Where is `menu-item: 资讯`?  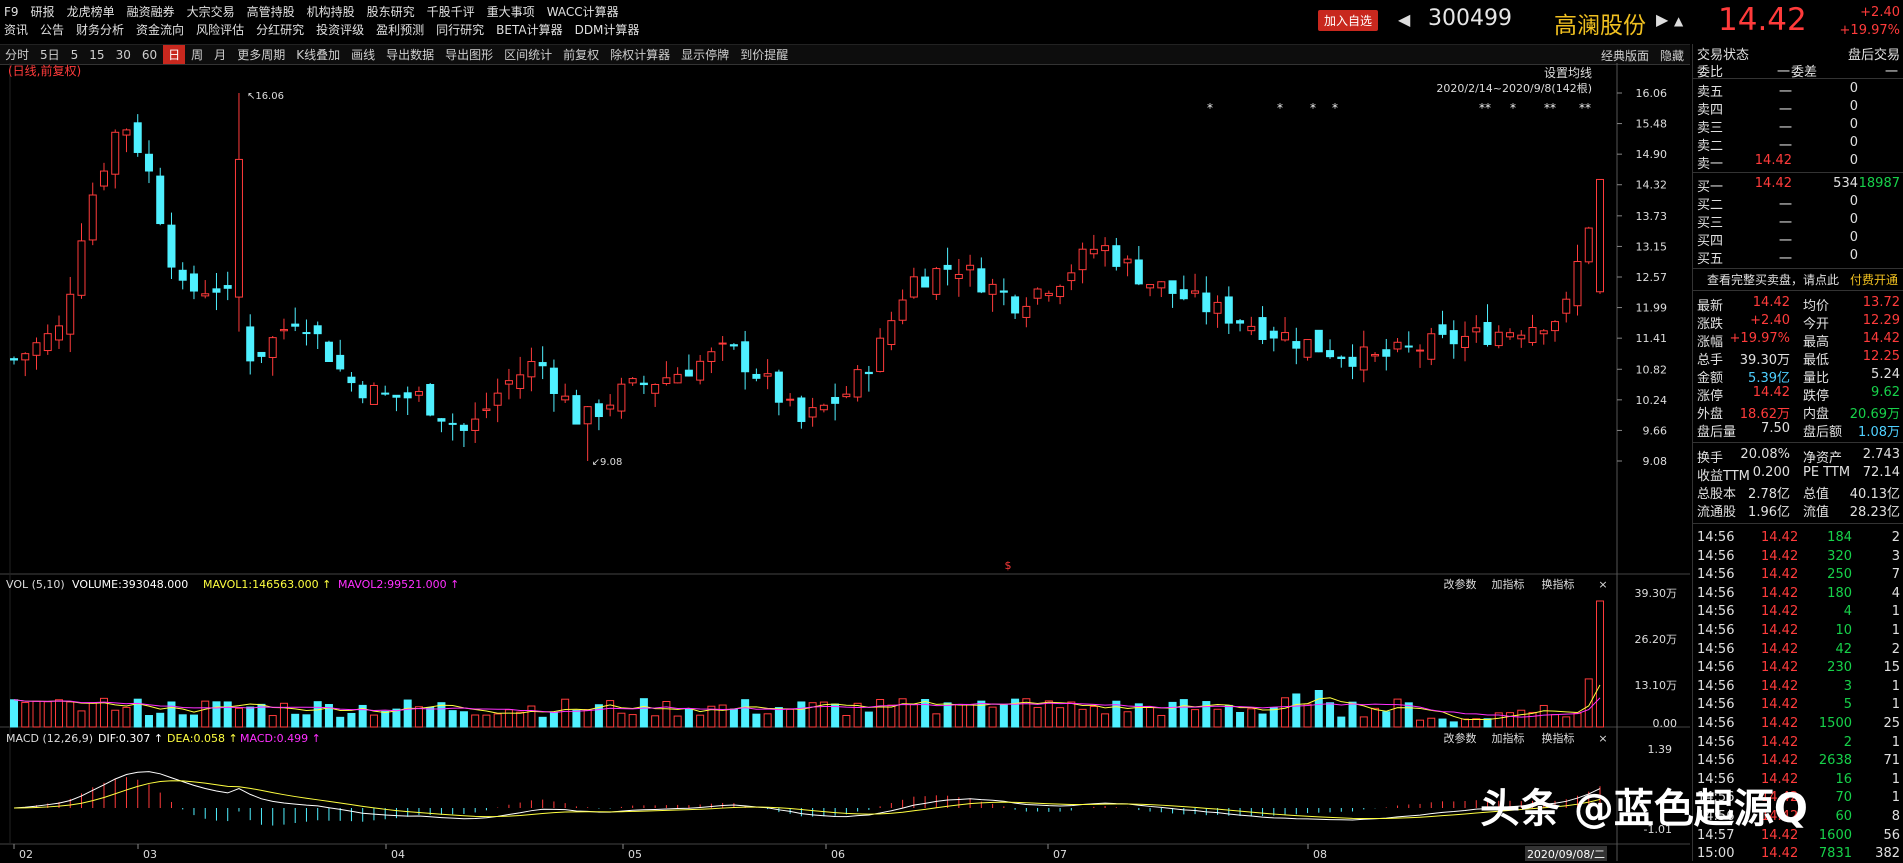
menu-item: 资讯 is located at coordinates (16, 30).